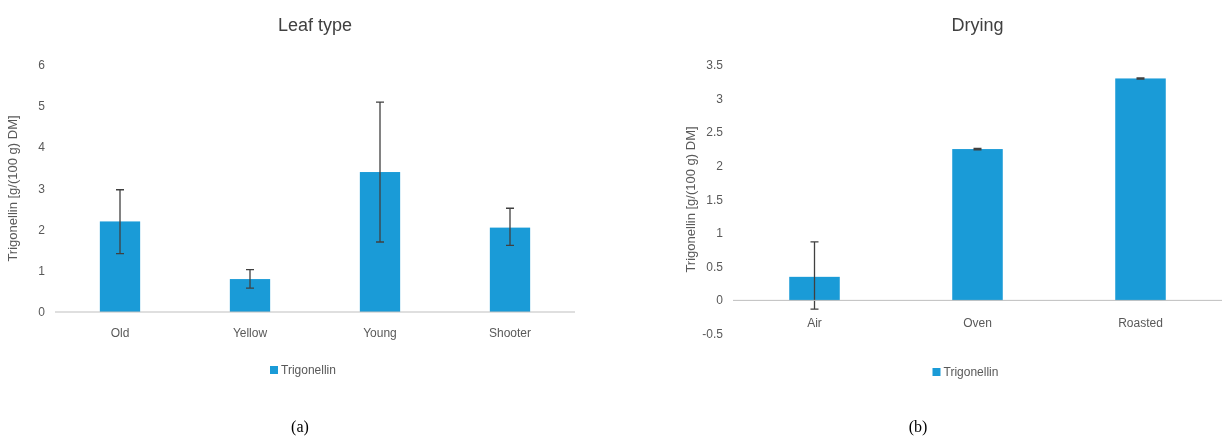 This screenshot has width=1223, height=445. Describe the element at coordinates (510, 333) in the screenshot. I see `x-tick-label: Shooter` at that location.